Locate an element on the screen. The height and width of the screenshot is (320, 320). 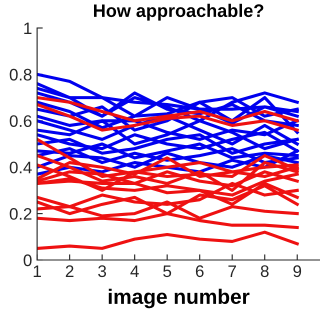
x-axis-title: image number is located at coordinates (179, 298).